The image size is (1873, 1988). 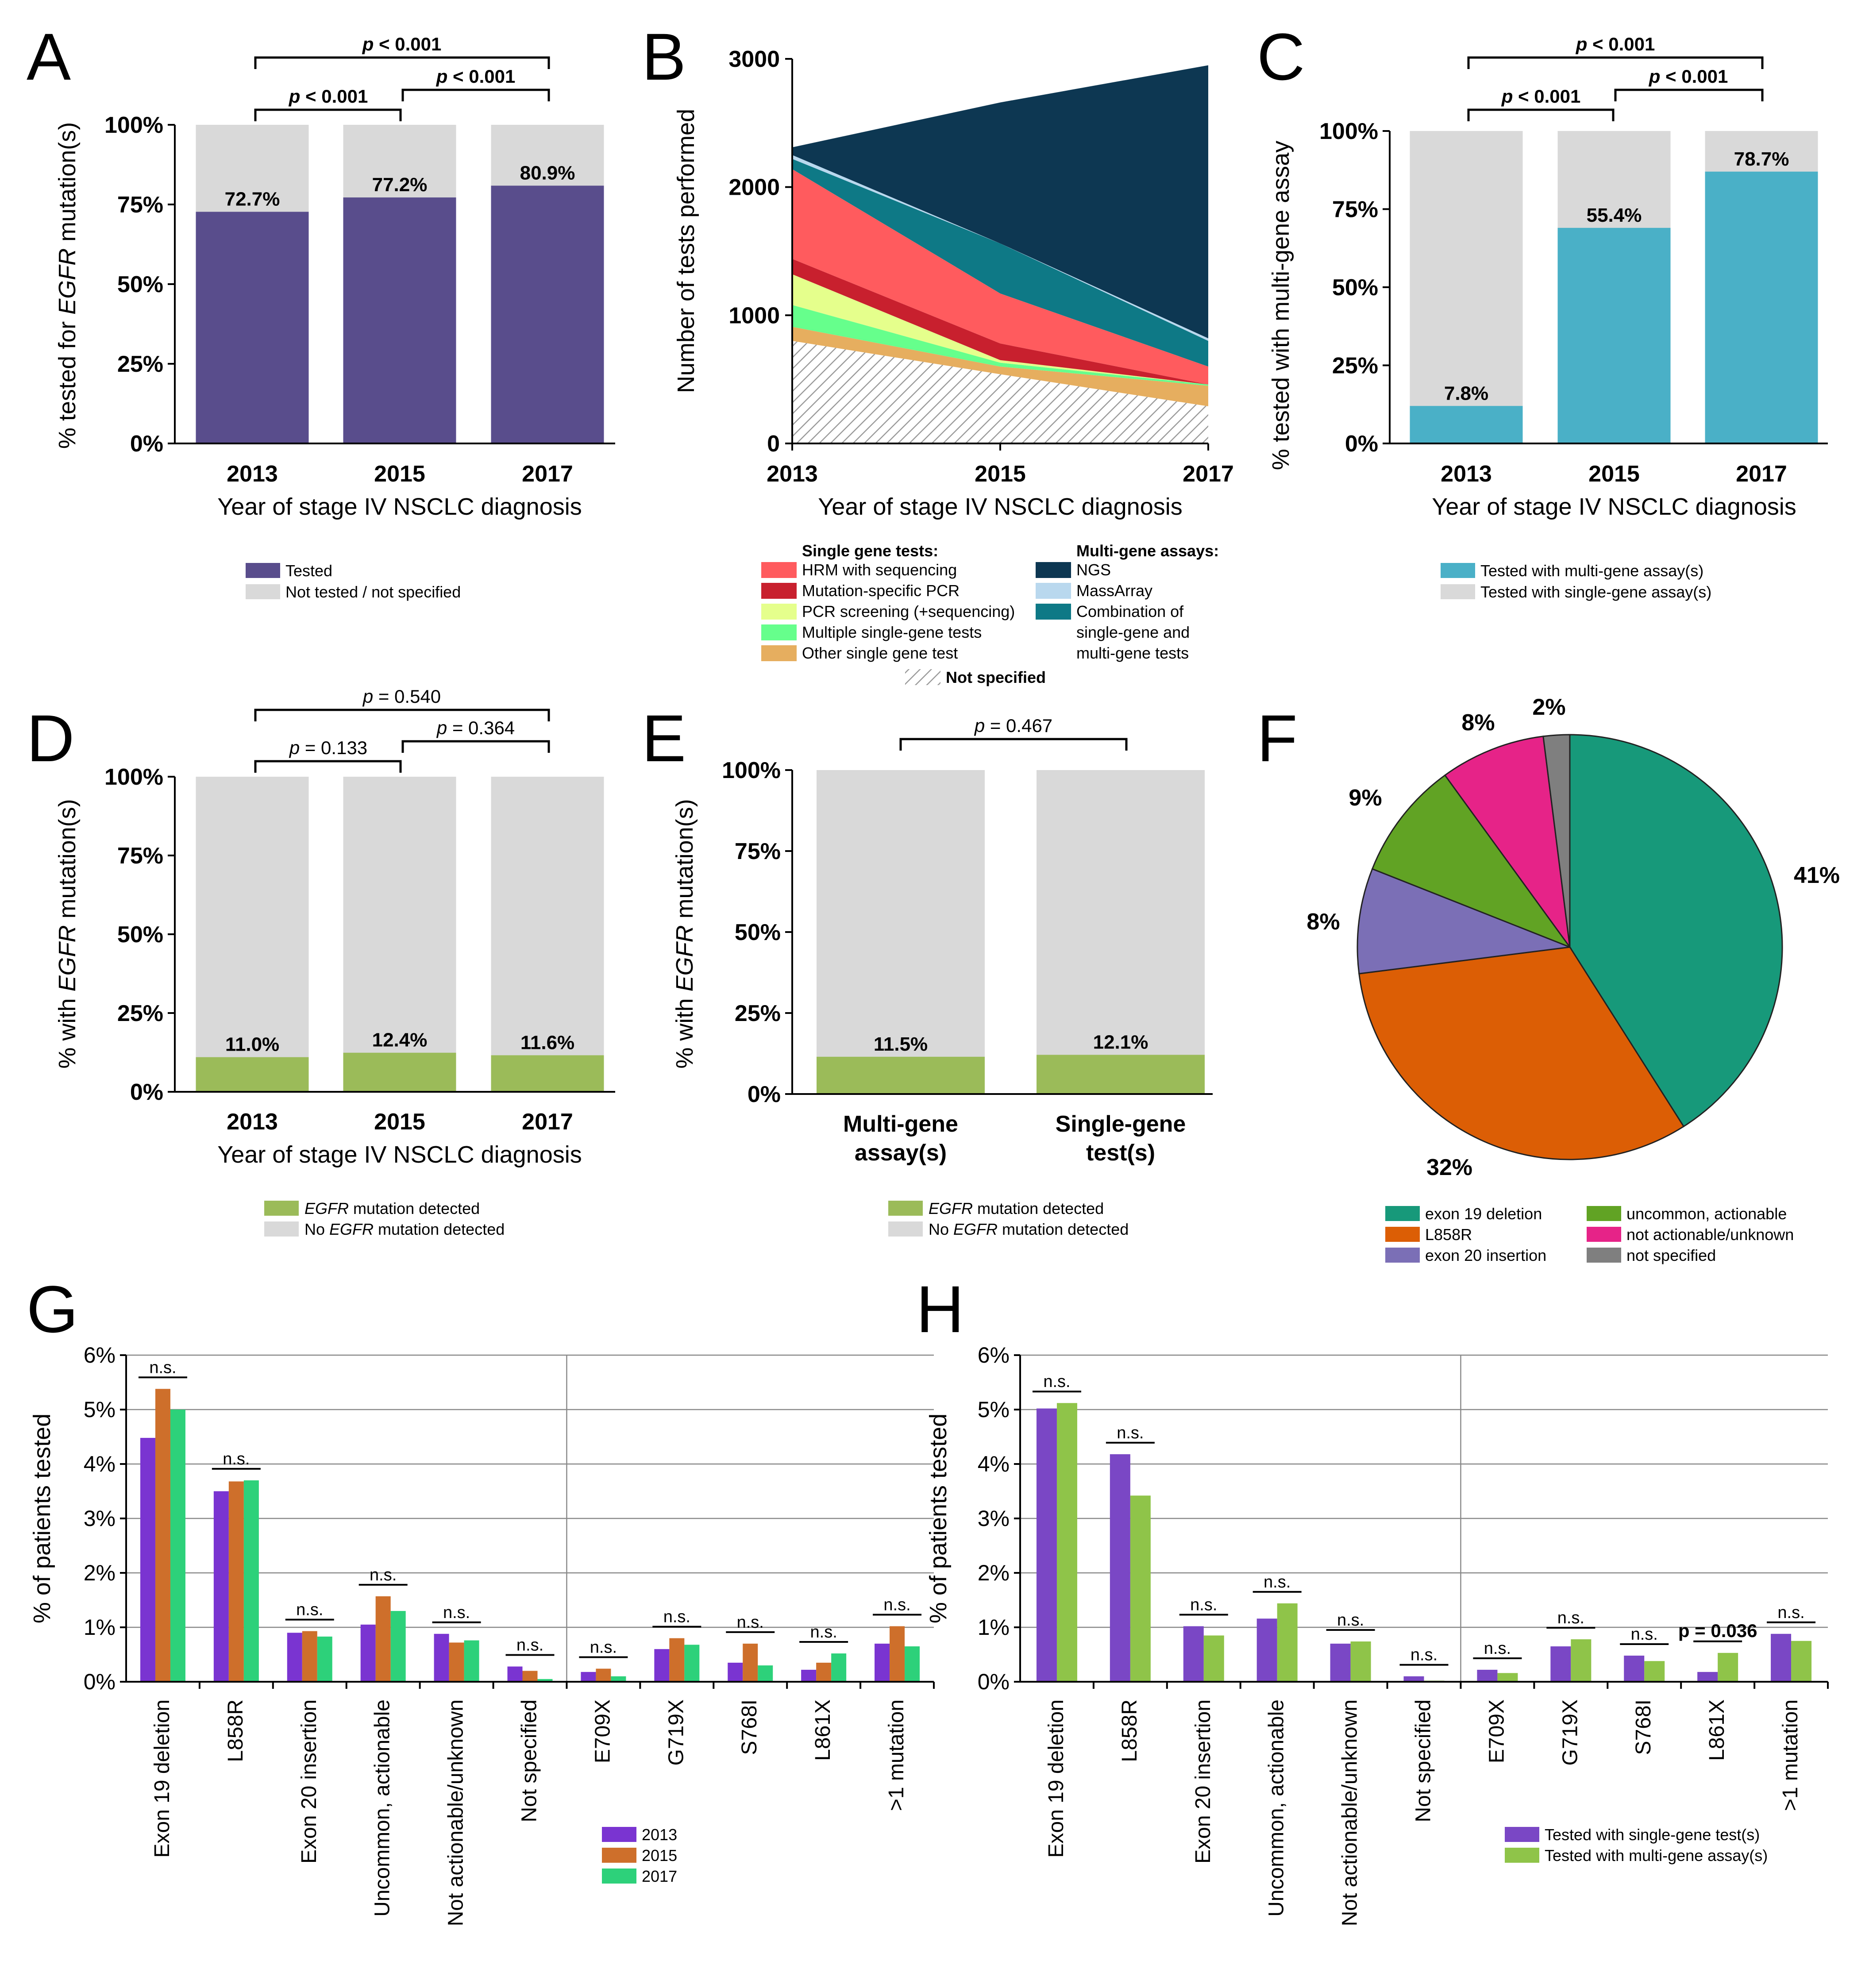 What do you see at coordinates (754, 187) in the screenshot?
I see `panel-b-y-tick-label-2: 2000` at bounding box center [754, 187].